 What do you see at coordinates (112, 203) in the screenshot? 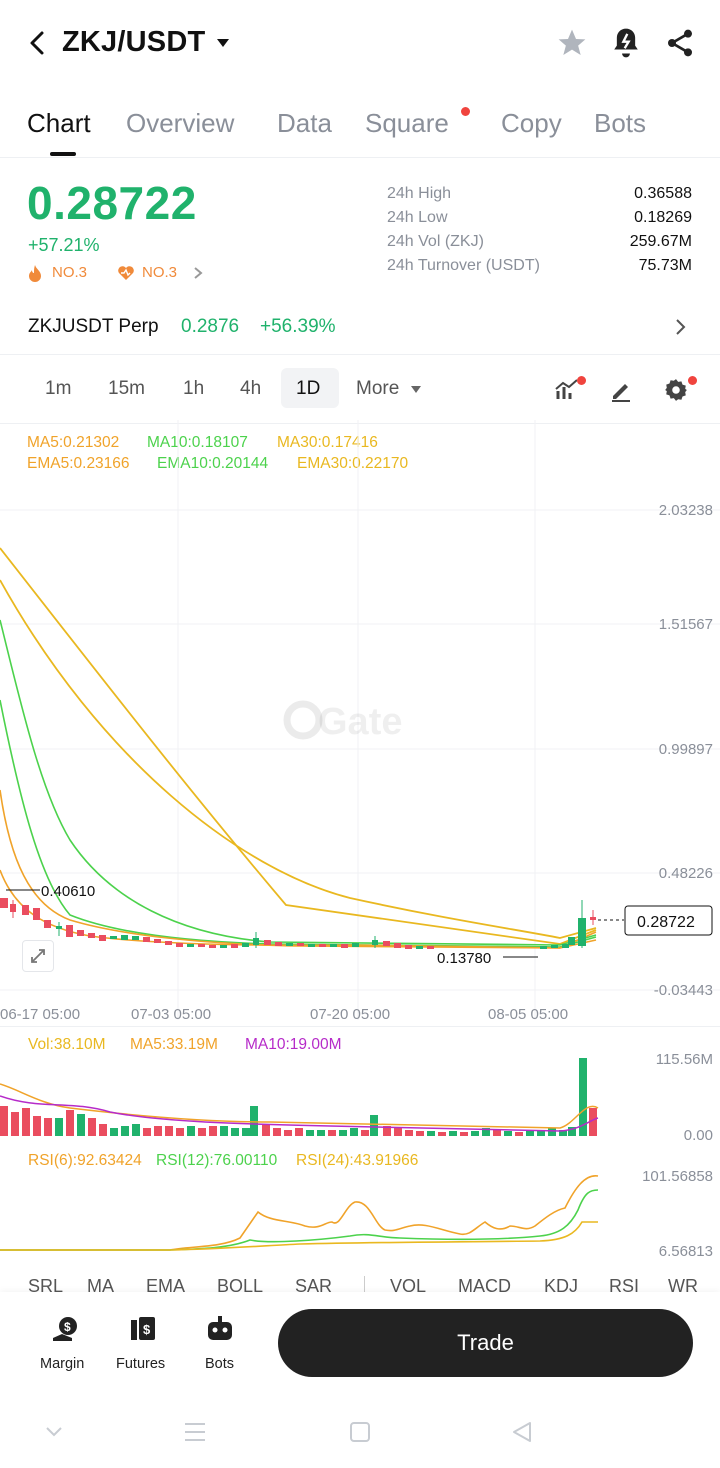
I see `last-price: 0.28722` at bounding box center [112, 203].